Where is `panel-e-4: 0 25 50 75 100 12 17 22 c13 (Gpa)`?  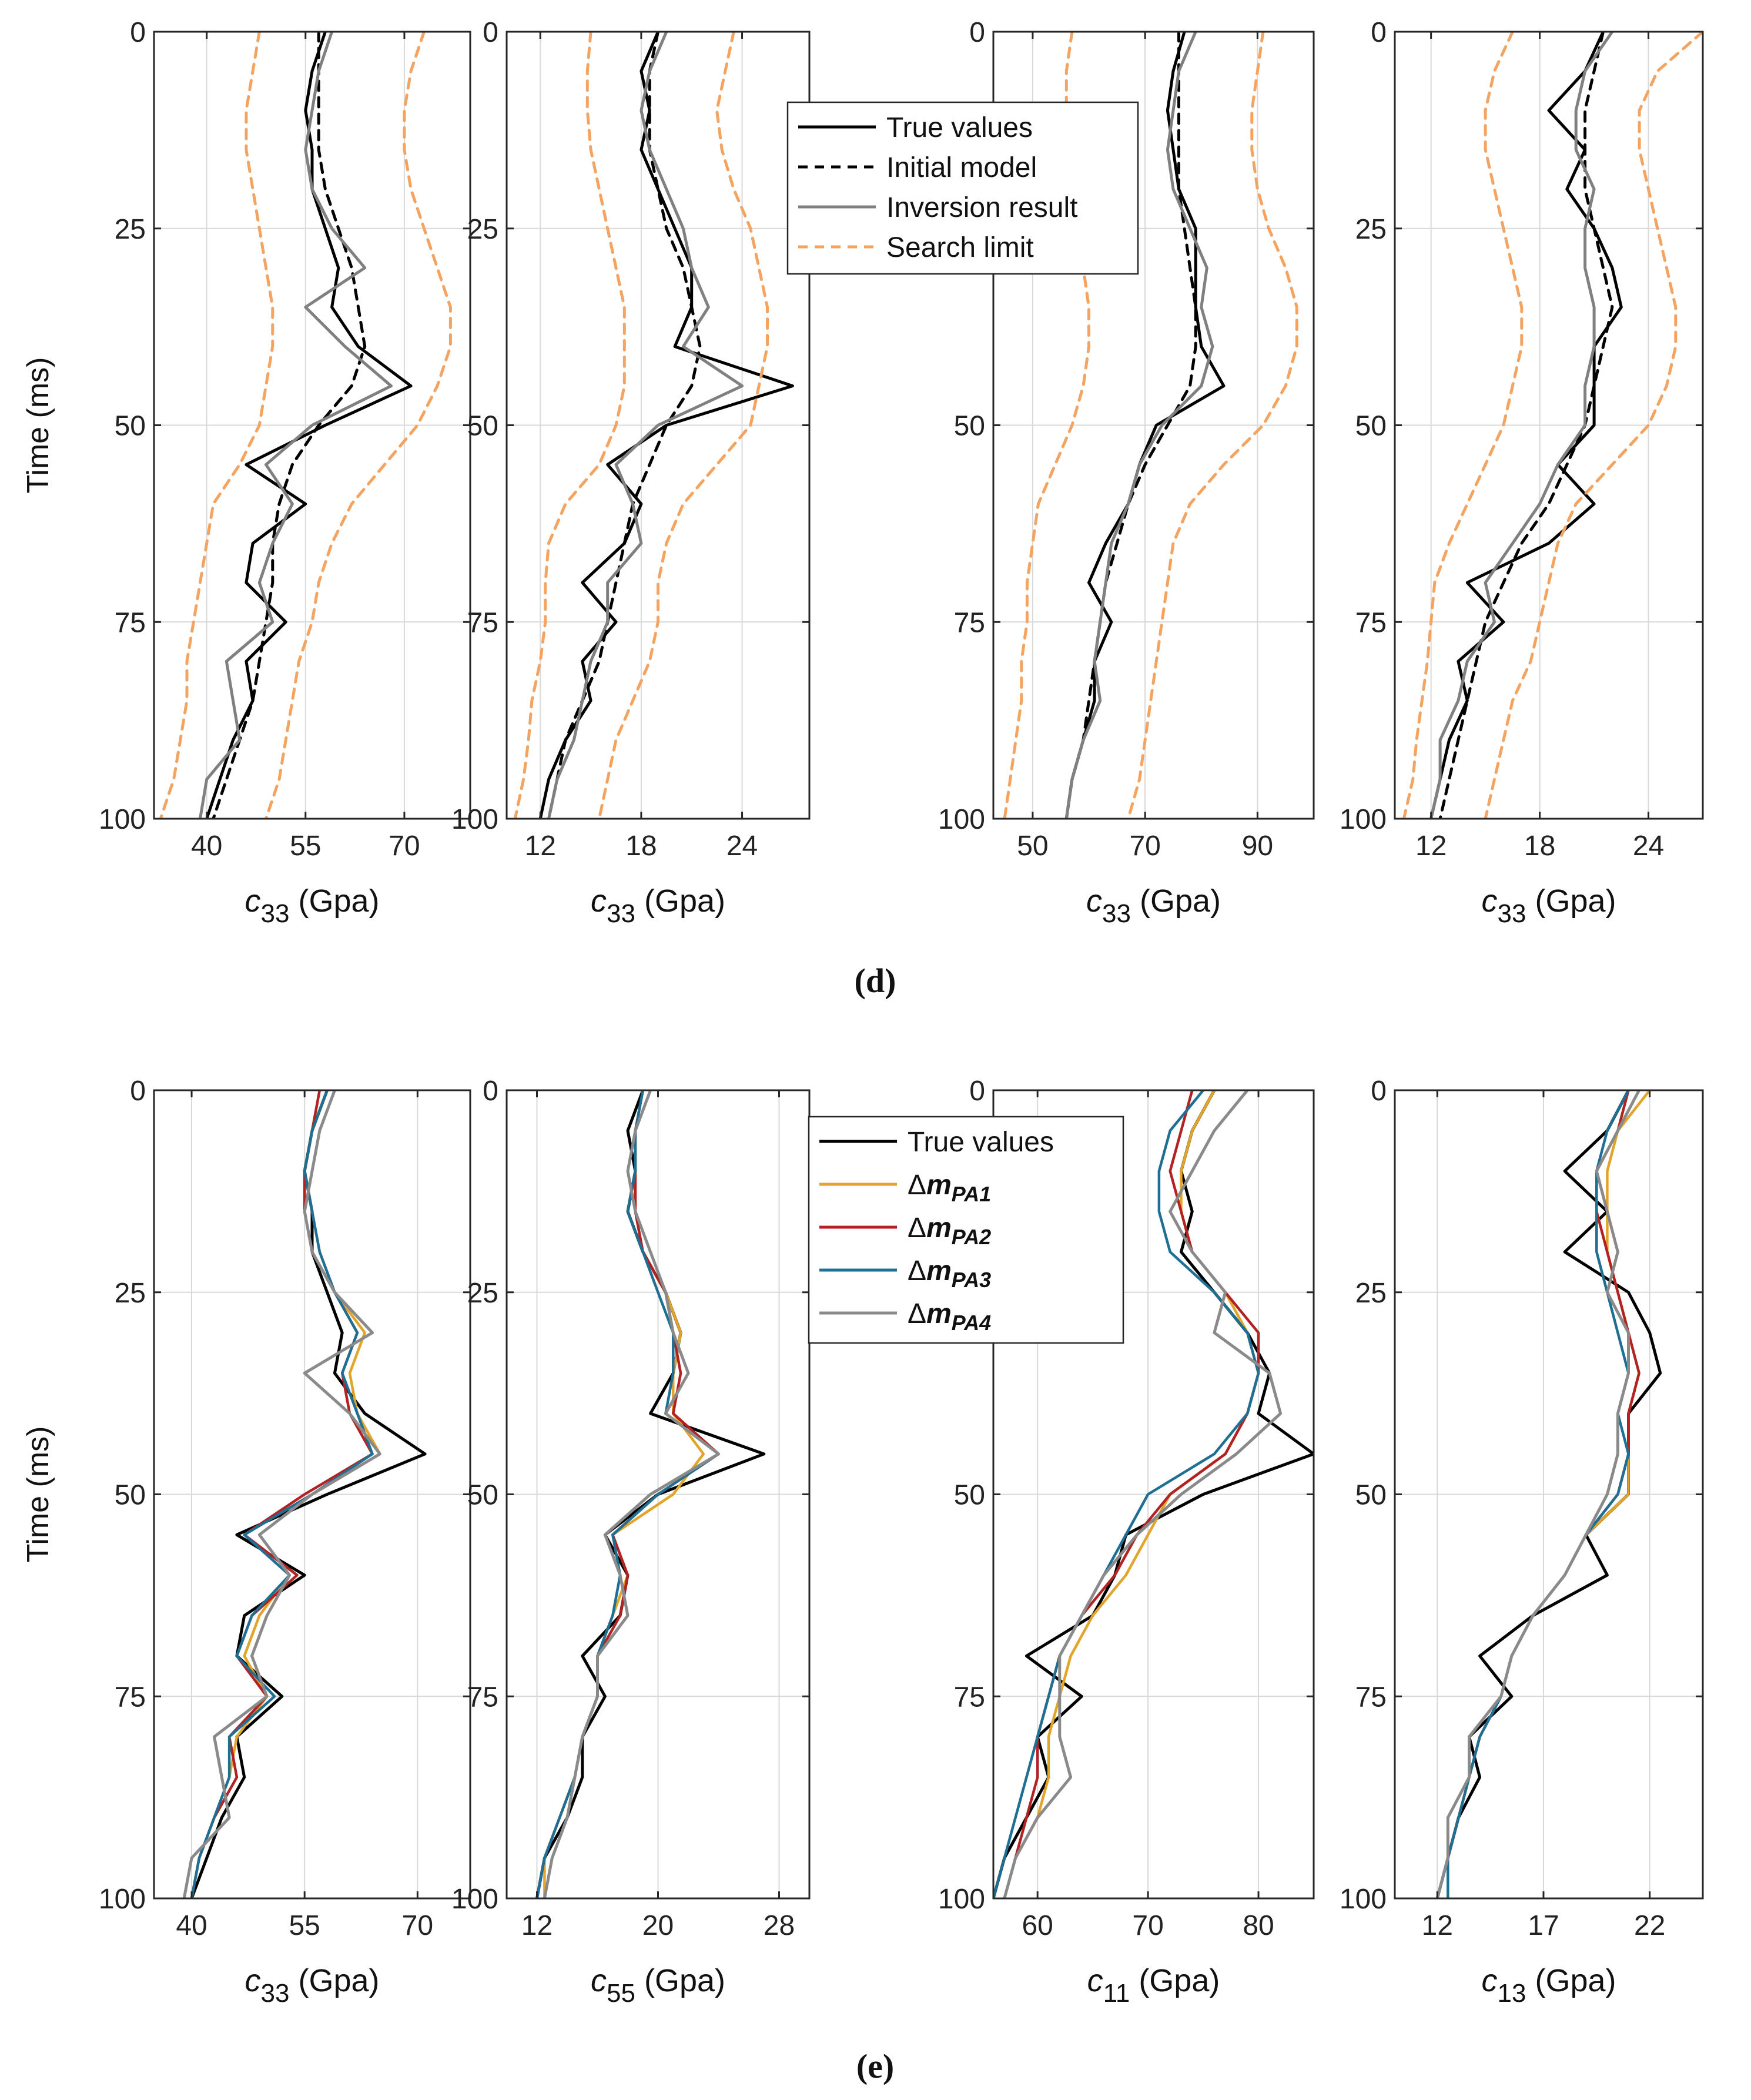 panel-e-4: 0 25 50 75 100 12 17 22 c13 (Gpa) is located at coordinates (1522, 1542).